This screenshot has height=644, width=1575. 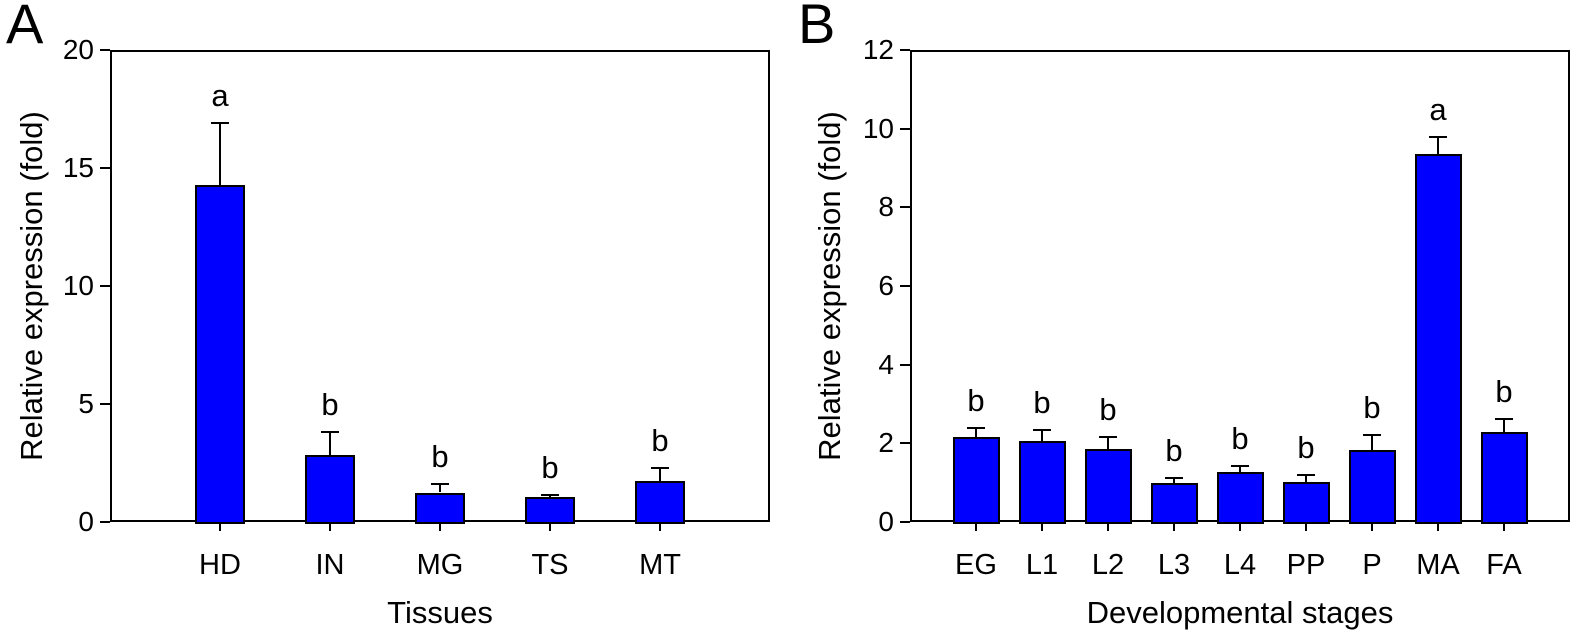 I want to click on error-bar-IN, so click(x=330, y=443).